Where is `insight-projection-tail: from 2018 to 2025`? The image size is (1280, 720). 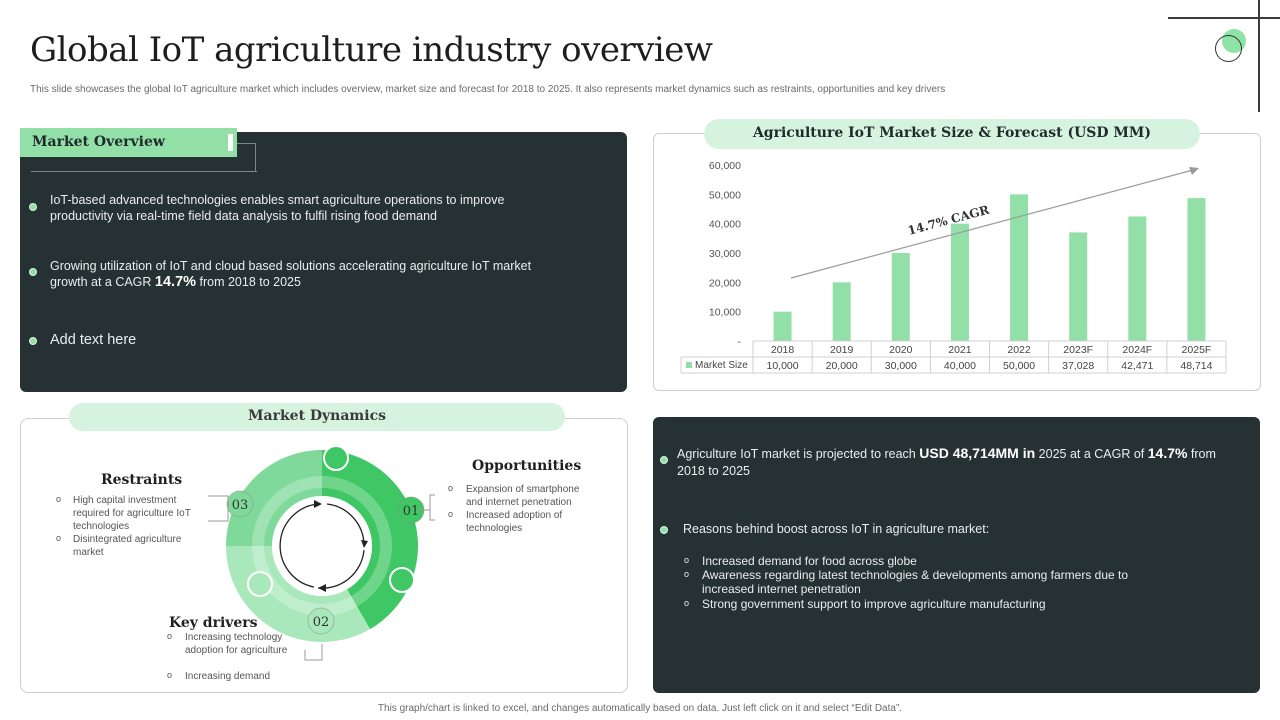
insight-projection-tail: from 2018 to 2025 is located at coordinates (946, 462).